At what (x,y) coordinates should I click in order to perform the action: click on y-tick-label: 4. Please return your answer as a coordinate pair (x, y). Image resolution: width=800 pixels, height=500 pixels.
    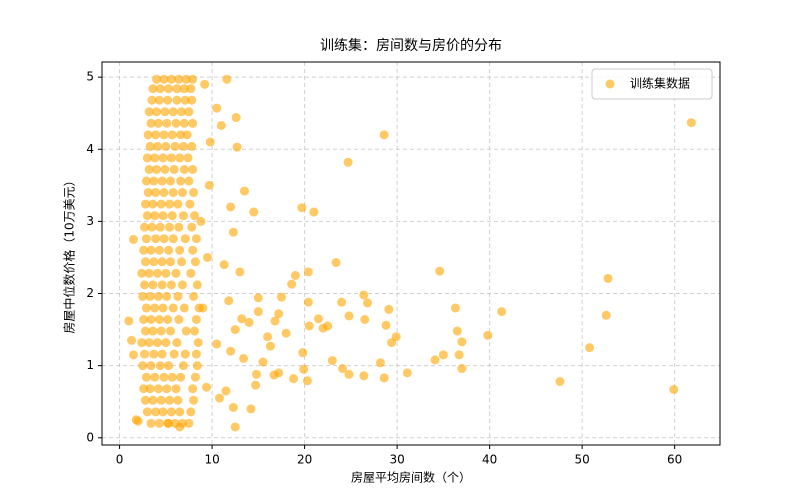
    Looking at the image, I should click on (90, 149).